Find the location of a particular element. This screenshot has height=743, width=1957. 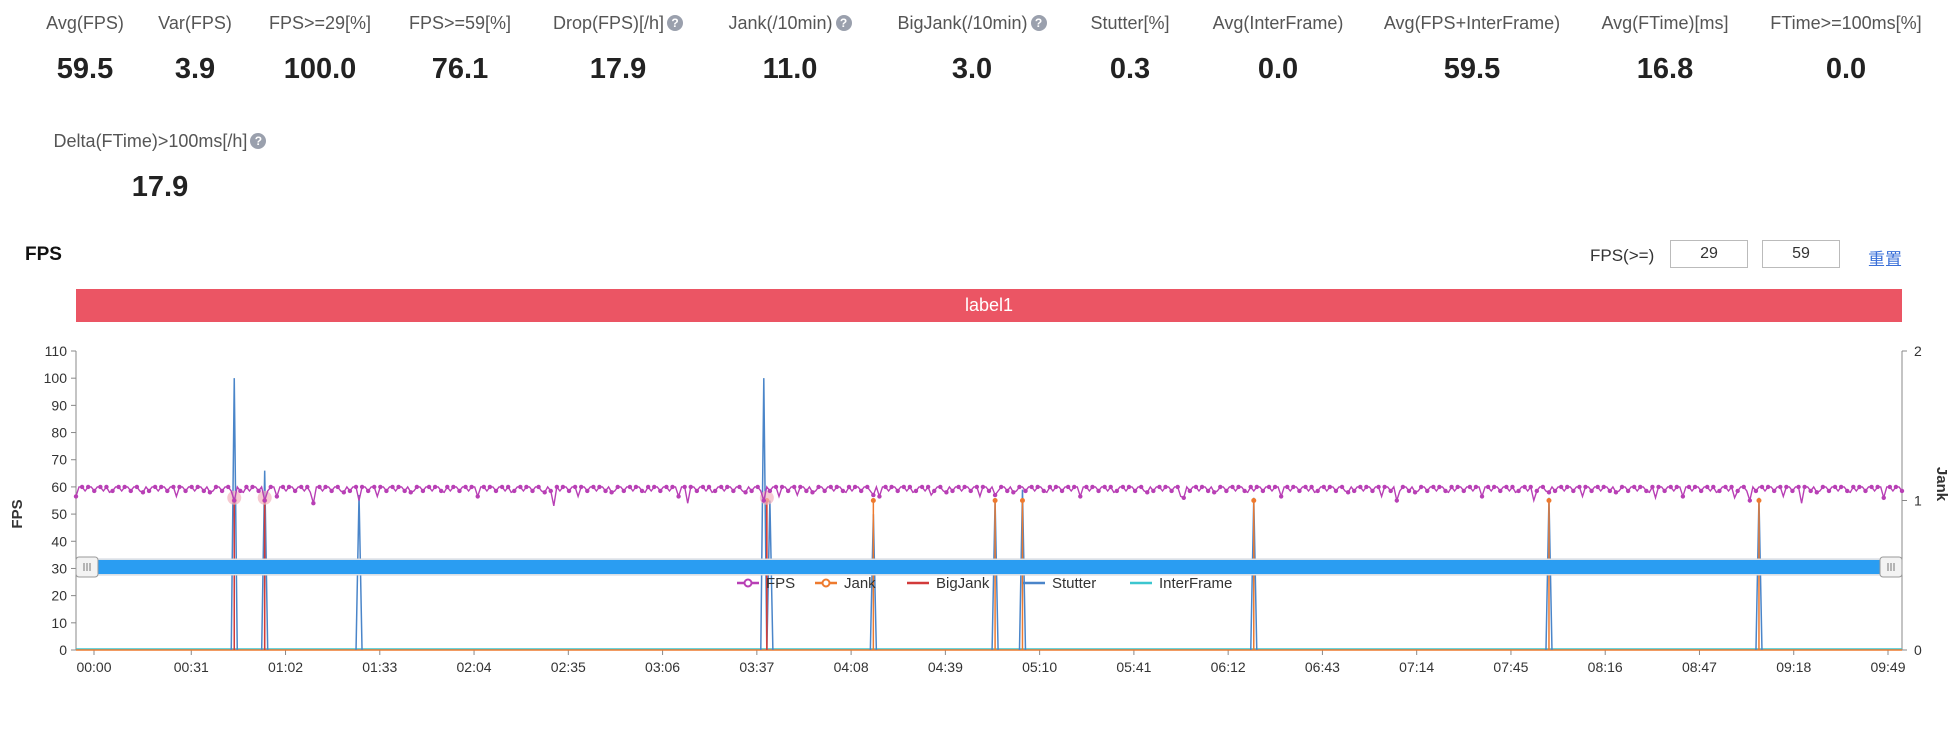

y-tick-label: 10 is located at coordinates (59, 623).